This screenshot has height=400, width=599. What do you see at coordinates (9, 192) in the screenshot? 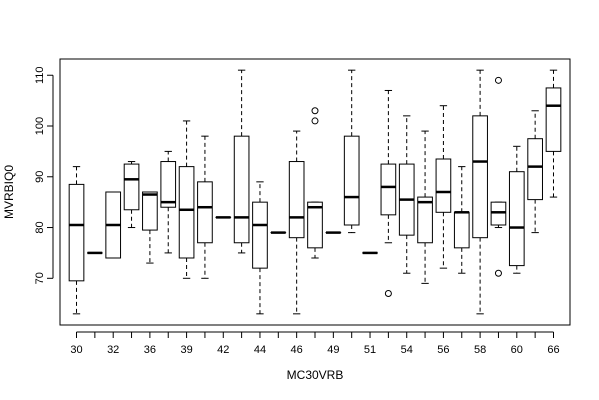
I see `y-axis-label: MVRBIQ0` at bounding box center [9, 192].